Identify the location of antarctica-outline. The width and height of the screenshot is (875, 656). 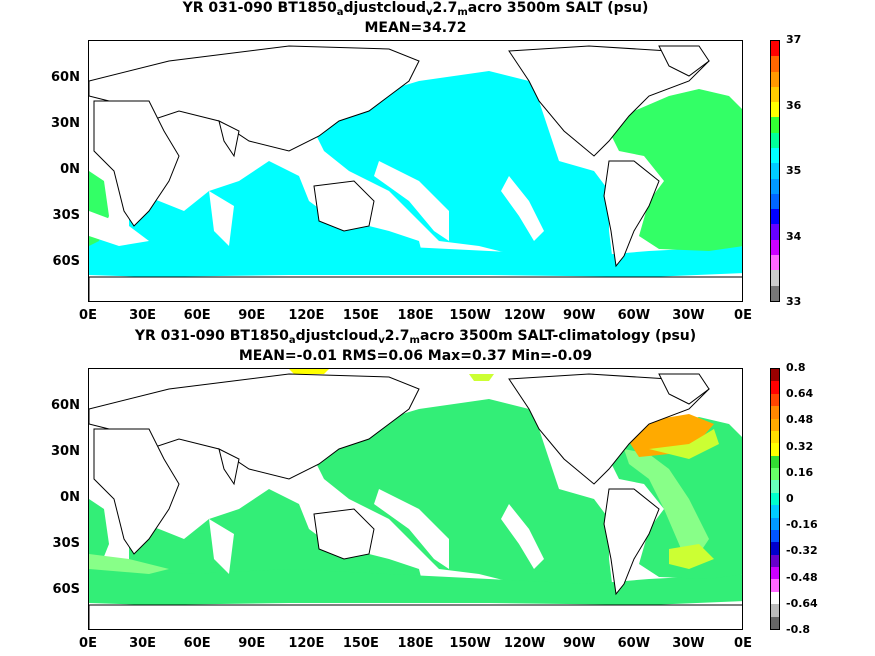
(415, 288).